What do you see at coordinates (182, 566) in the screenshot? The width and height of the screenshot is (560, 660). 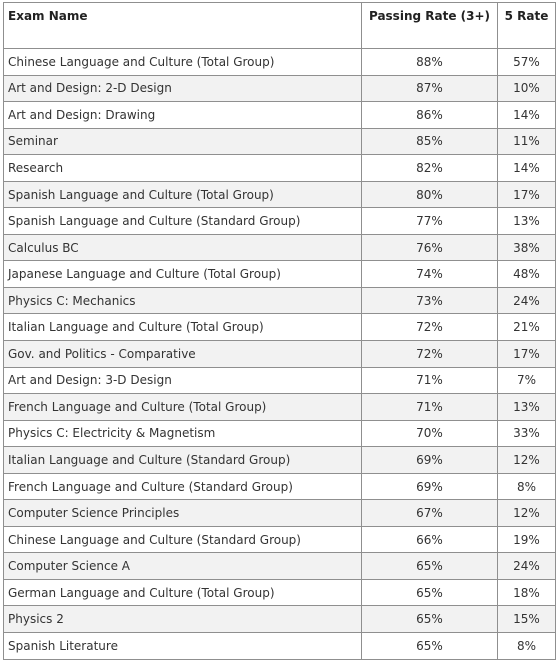 I see `exam-name-cell: Computer Science A` at bounding box center [182, 566].